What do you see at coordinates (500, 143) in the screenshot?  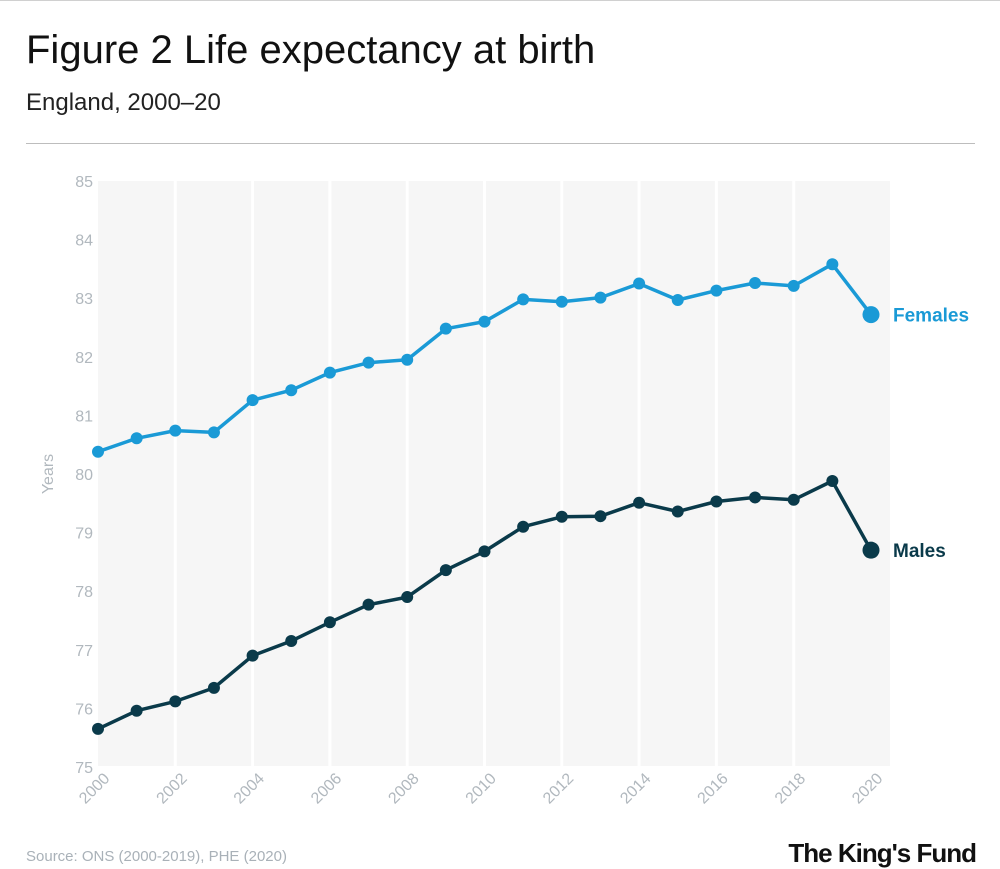 I see `header-divider` at bounding box center [500, 143].